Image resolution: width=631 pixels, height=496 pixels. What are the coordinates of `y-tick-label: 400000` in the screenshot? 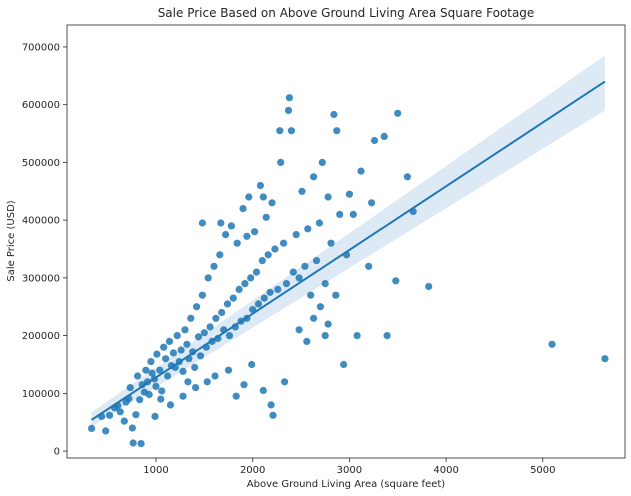 It's located at (41, 221).